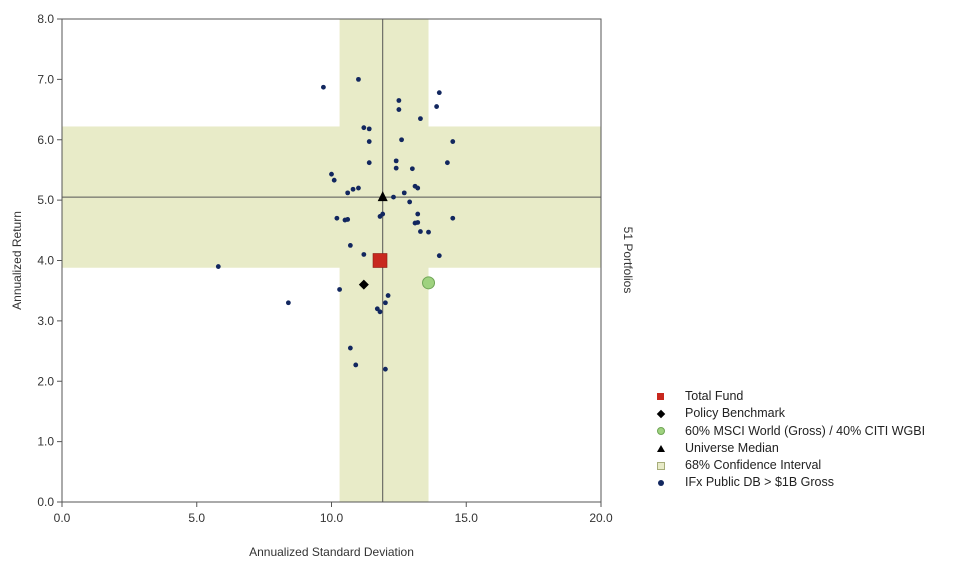 The height and width of the screenshot is (564, 977). What do you see at coordinates (628, 260) in the screenshot?
I see `portfolio-count-label: 51 Portfolios` at bounding box center [628, 260].